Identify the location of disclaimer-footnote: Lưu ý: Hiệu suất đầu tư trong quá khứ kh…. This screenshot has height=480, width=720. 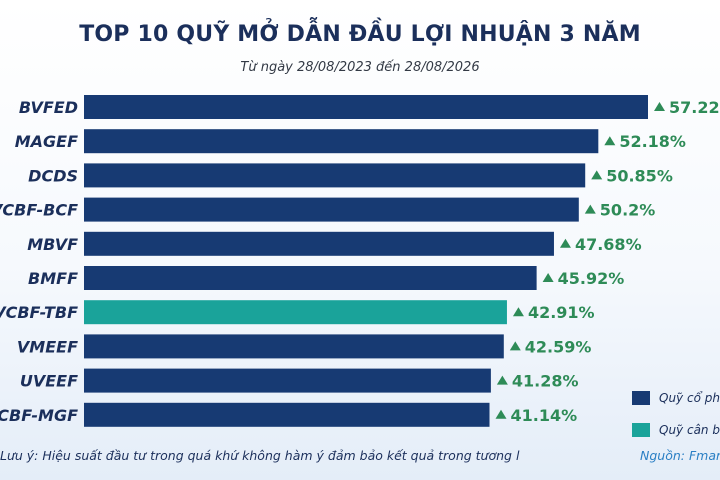
(260, 455).